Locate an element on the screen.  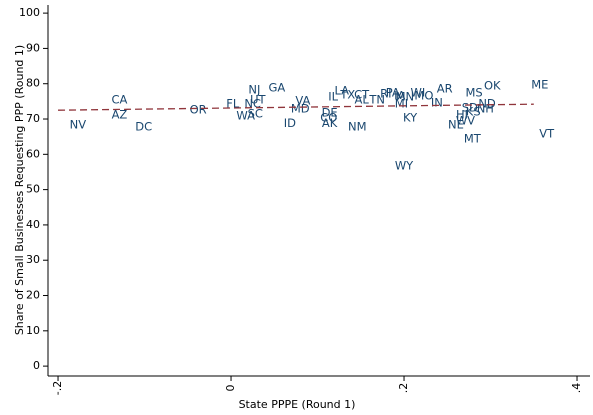
x-tick-label: .2 is located at coordinates (403, 388).